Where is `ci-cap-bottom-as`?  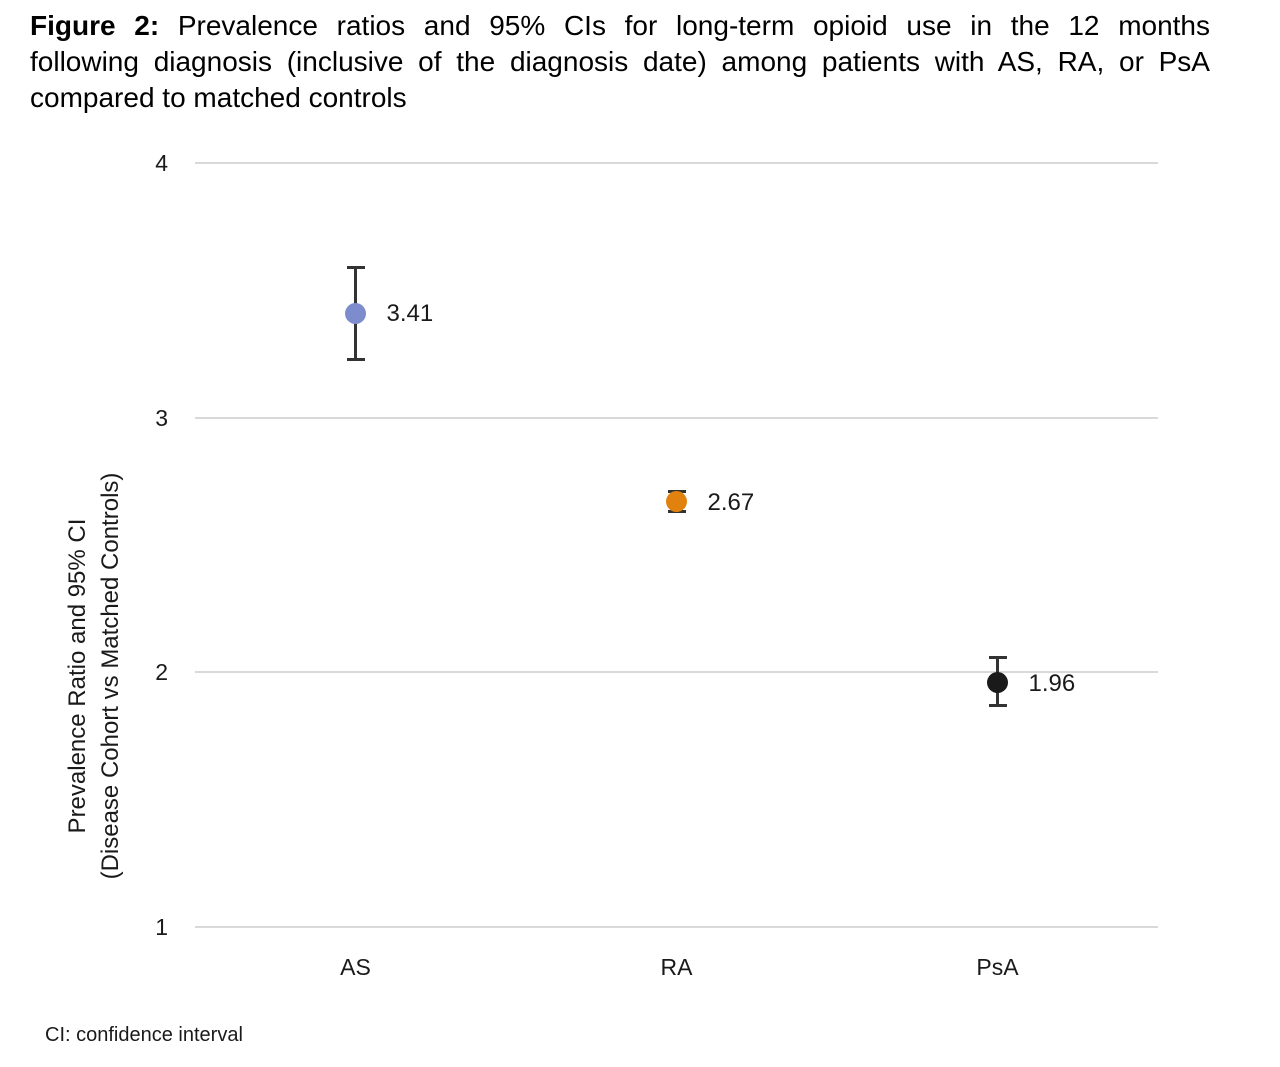 ci-cap-bottom-as is located at coordinates (355, 359).